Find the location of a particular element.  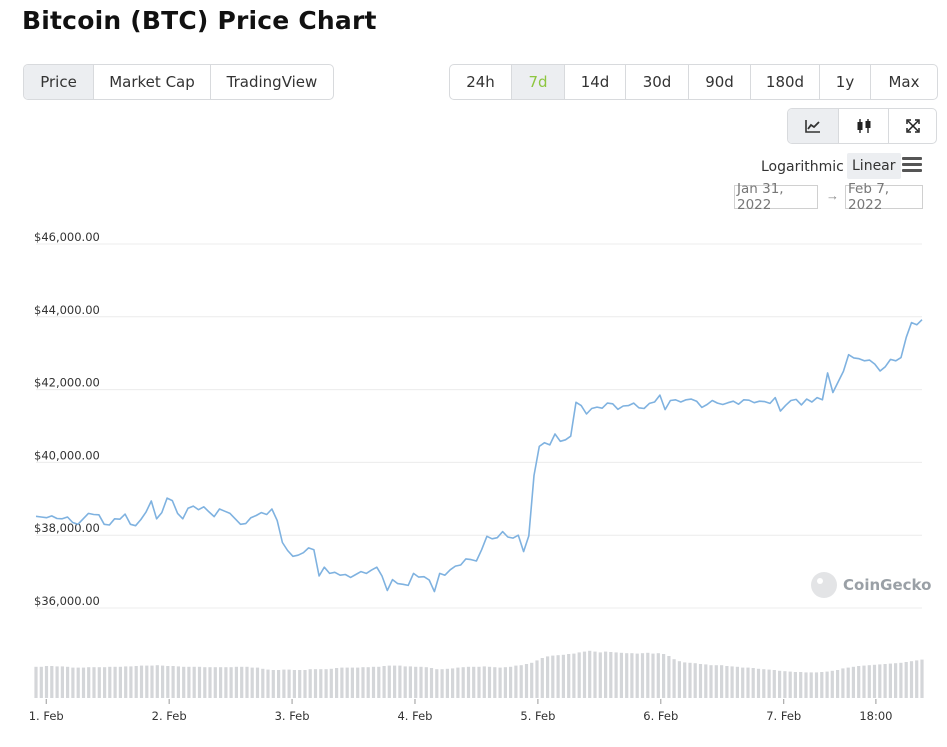

volume-bars is located at coordinates (479, 674).